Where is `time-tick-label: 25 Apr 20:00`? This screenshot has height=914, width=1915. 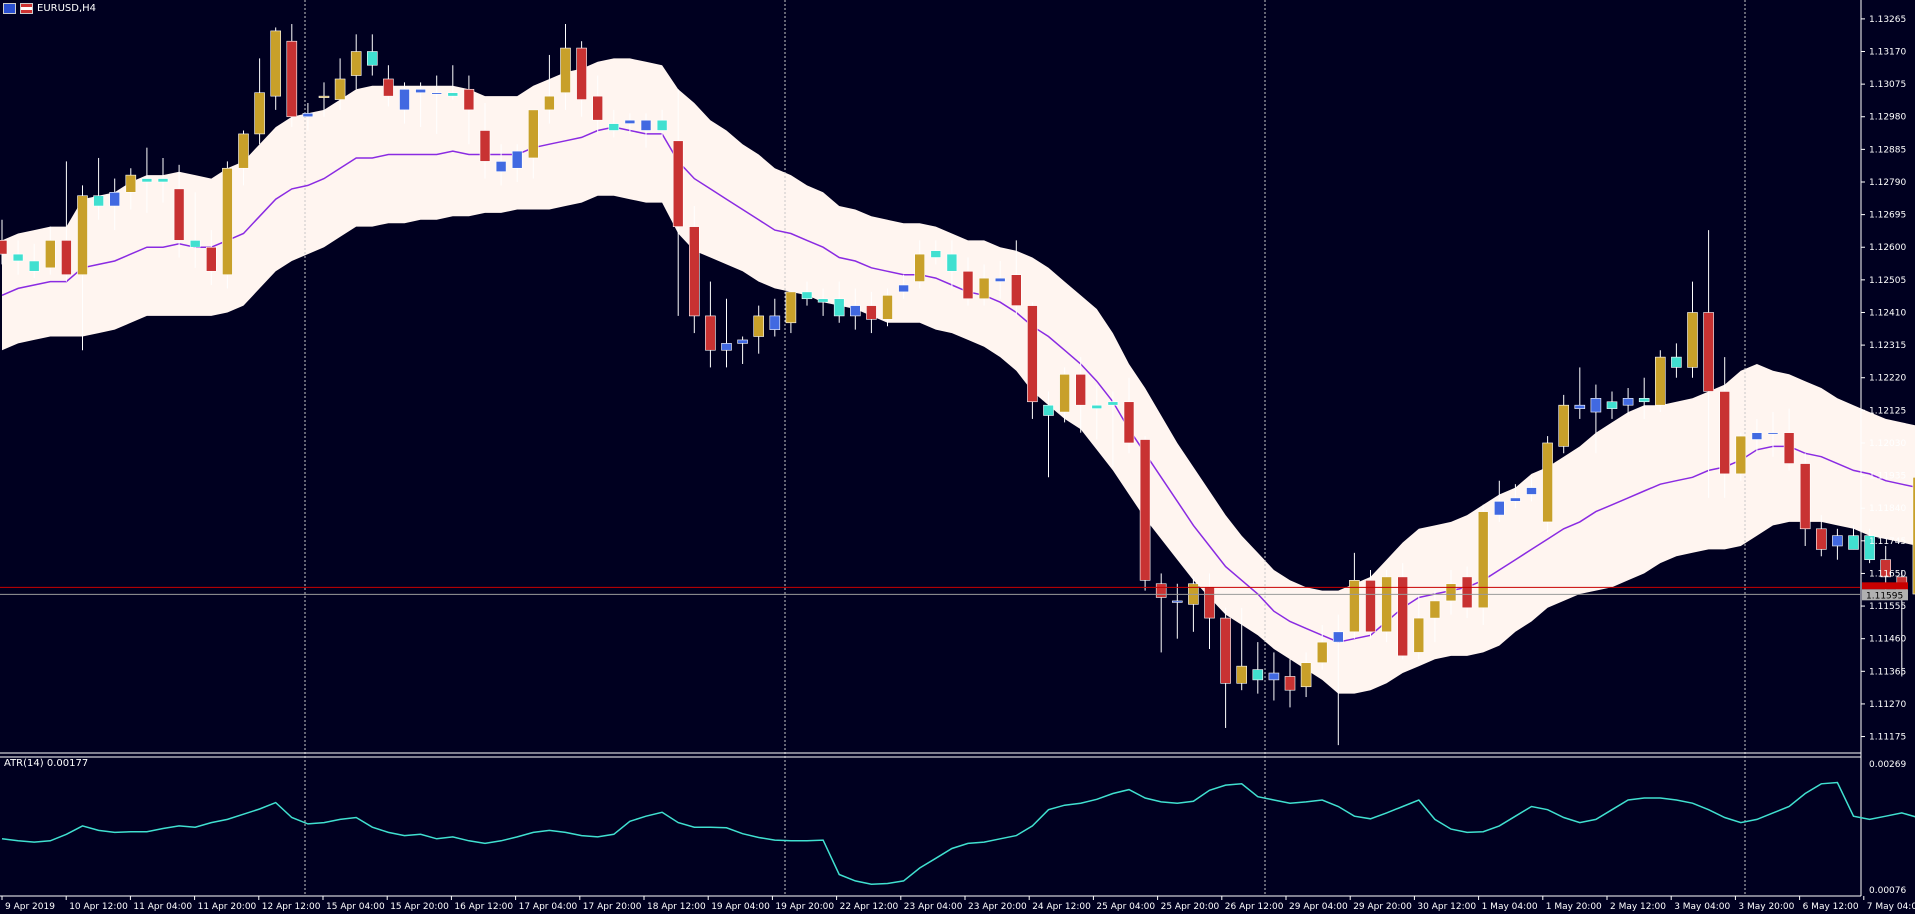
time-tick-label: 25 Apr 20:00 is located at coordinates (1190, 907).